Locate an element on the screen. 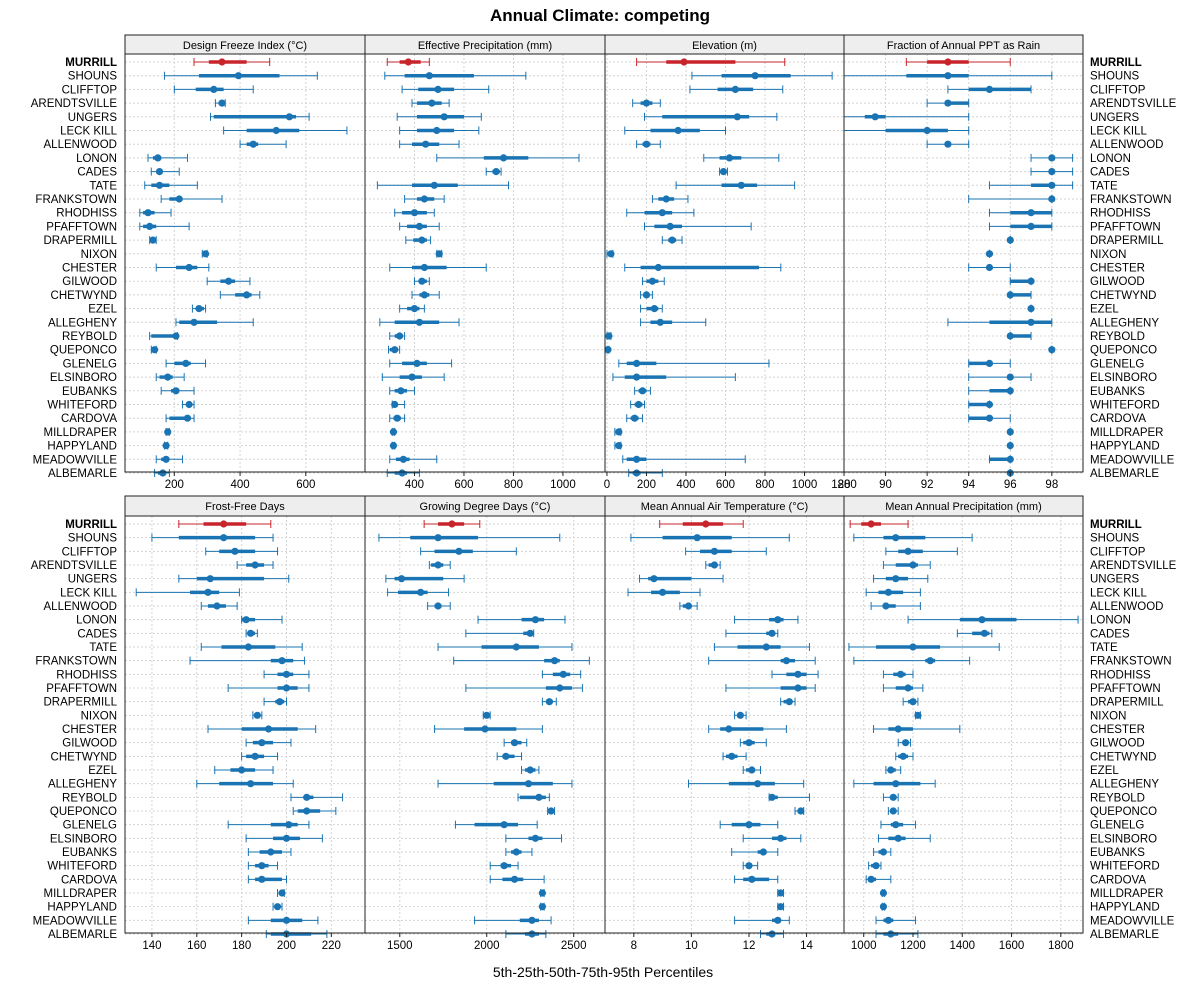 This screenshot has height=1000, width=1200. x-tick-label: 220 is located at coordinates (331, 946).